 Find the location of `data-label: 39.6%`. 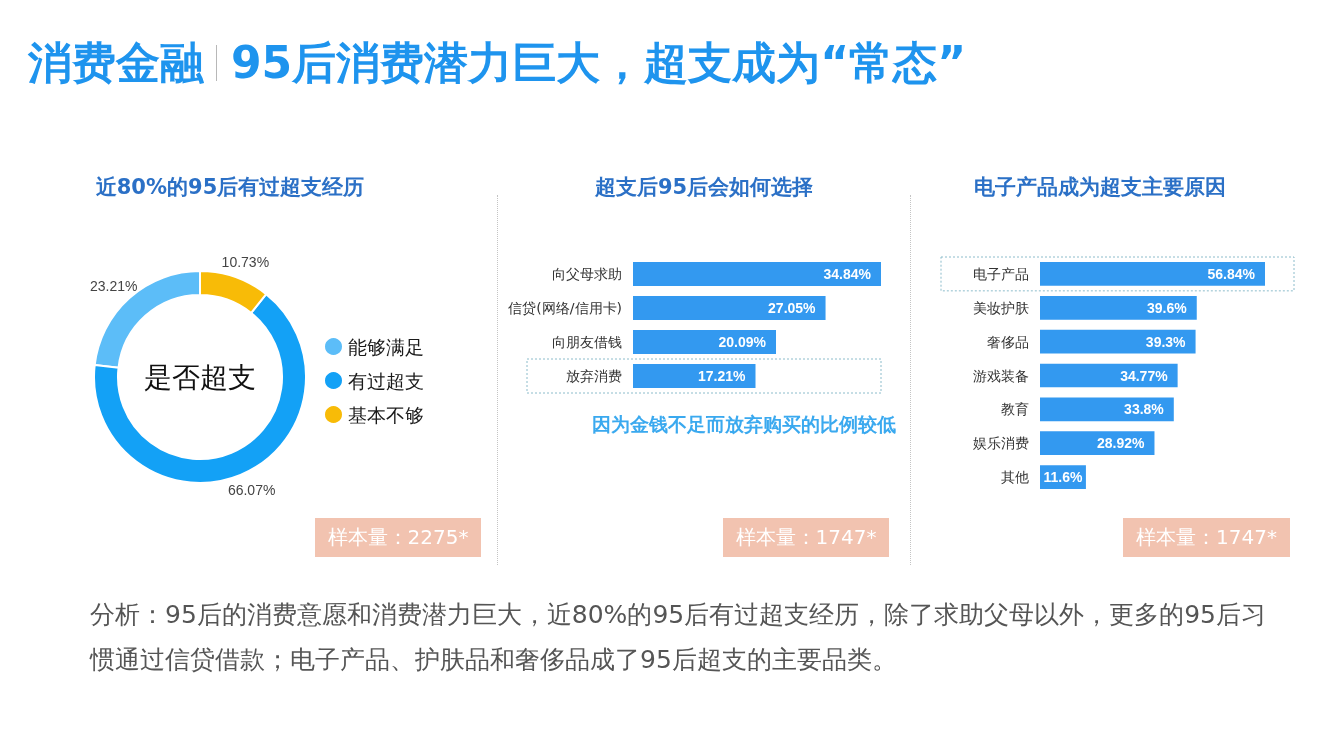

data-label: 39.6% is located at coordinates (1167, 307).